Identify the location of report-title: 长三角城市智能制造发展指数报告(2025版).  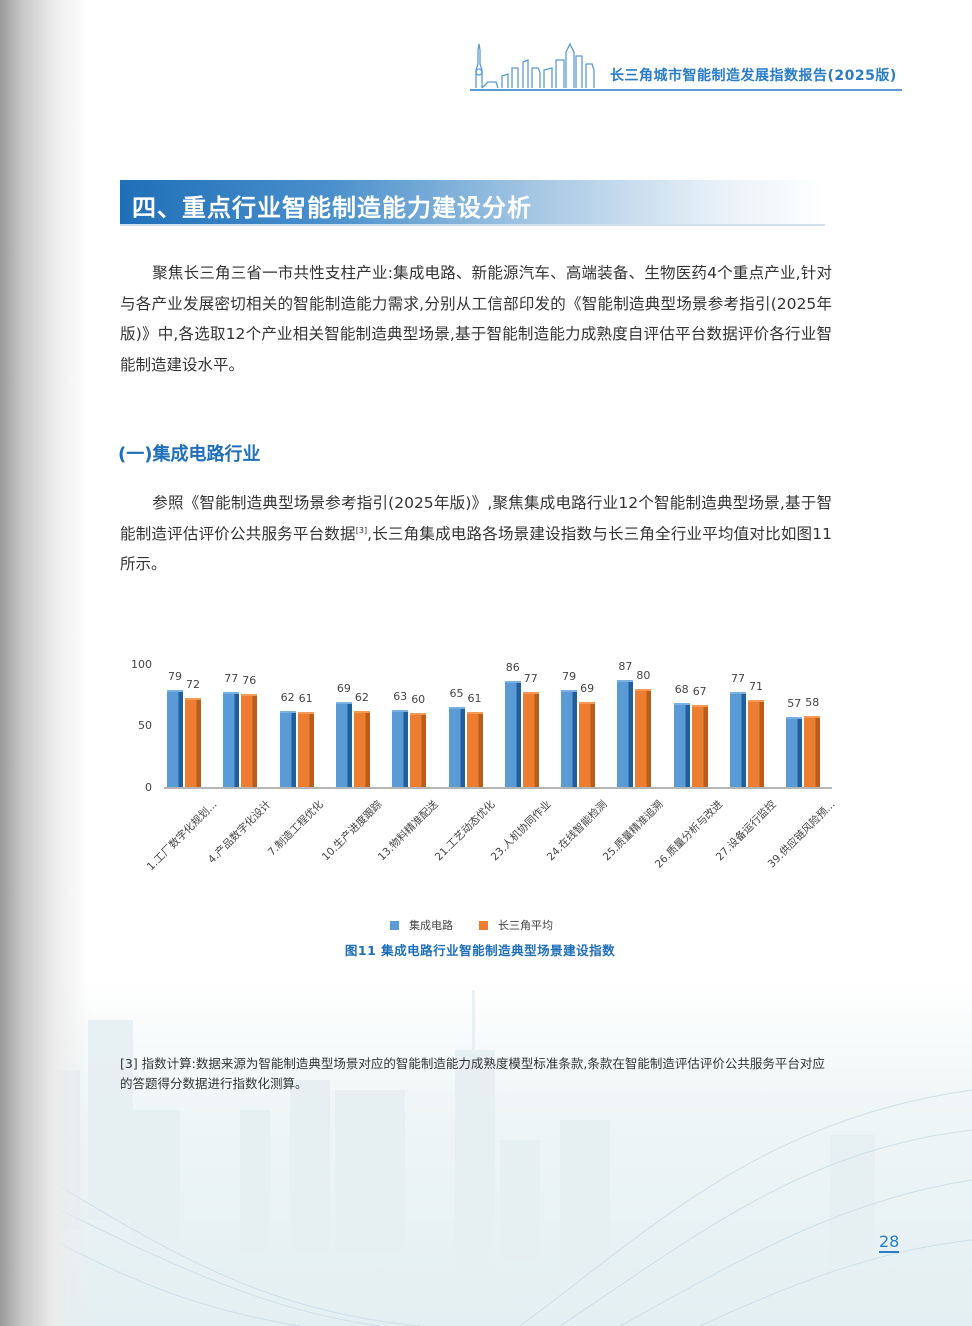
(753, 76).